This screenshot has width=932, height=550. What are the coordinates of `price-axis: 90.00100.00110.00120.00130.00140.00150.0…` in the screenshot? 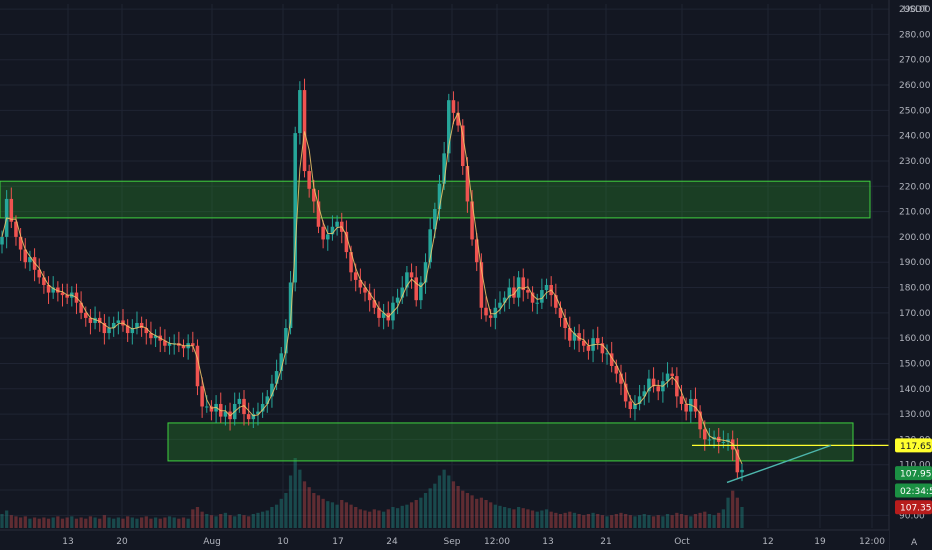 It's located at (910, 275).